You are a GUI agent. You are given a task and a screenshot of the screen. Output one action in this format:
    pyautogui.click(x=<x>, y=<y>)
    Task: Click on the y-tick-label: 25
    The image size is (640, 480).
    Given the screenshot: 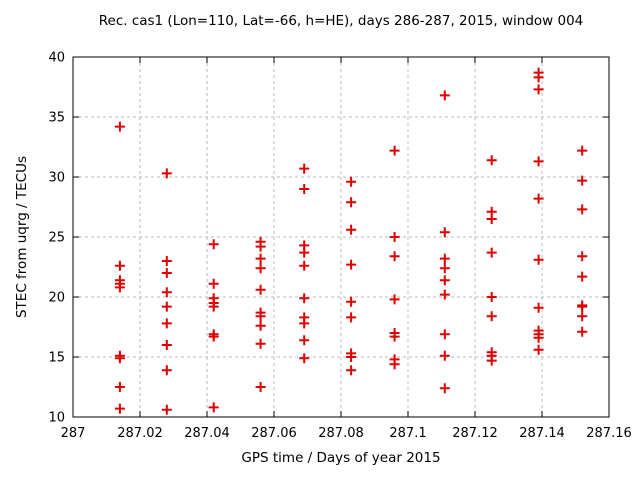 What is the action you would take?
    pyautogui.click(x=56, y=238)
    